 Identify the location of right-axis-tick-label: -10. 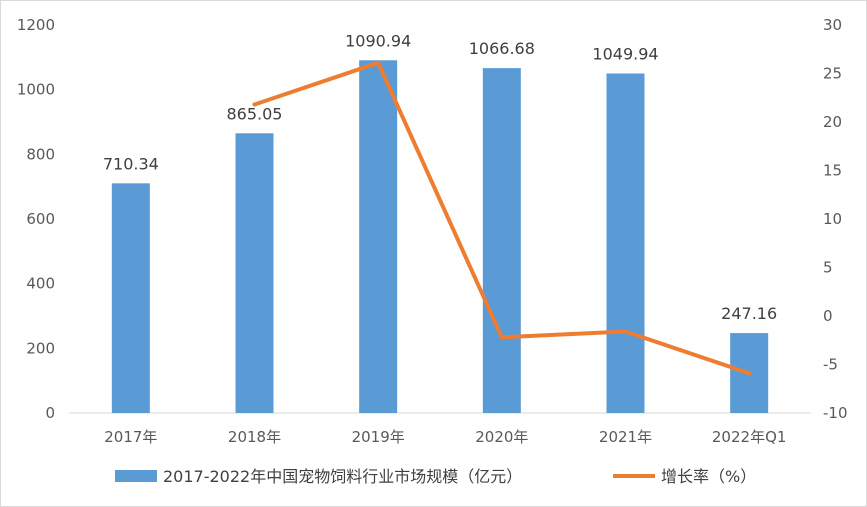
(835, 413).